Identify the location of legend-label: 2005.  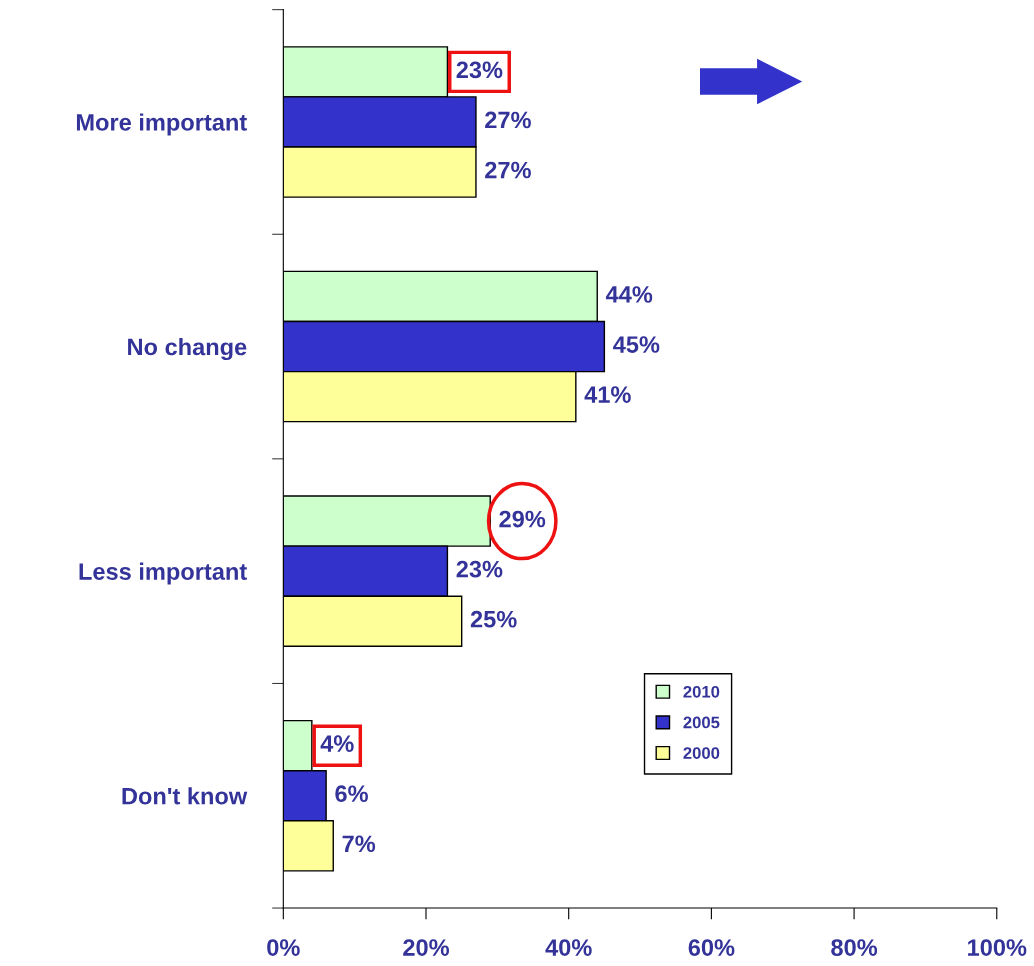
(701, 722).